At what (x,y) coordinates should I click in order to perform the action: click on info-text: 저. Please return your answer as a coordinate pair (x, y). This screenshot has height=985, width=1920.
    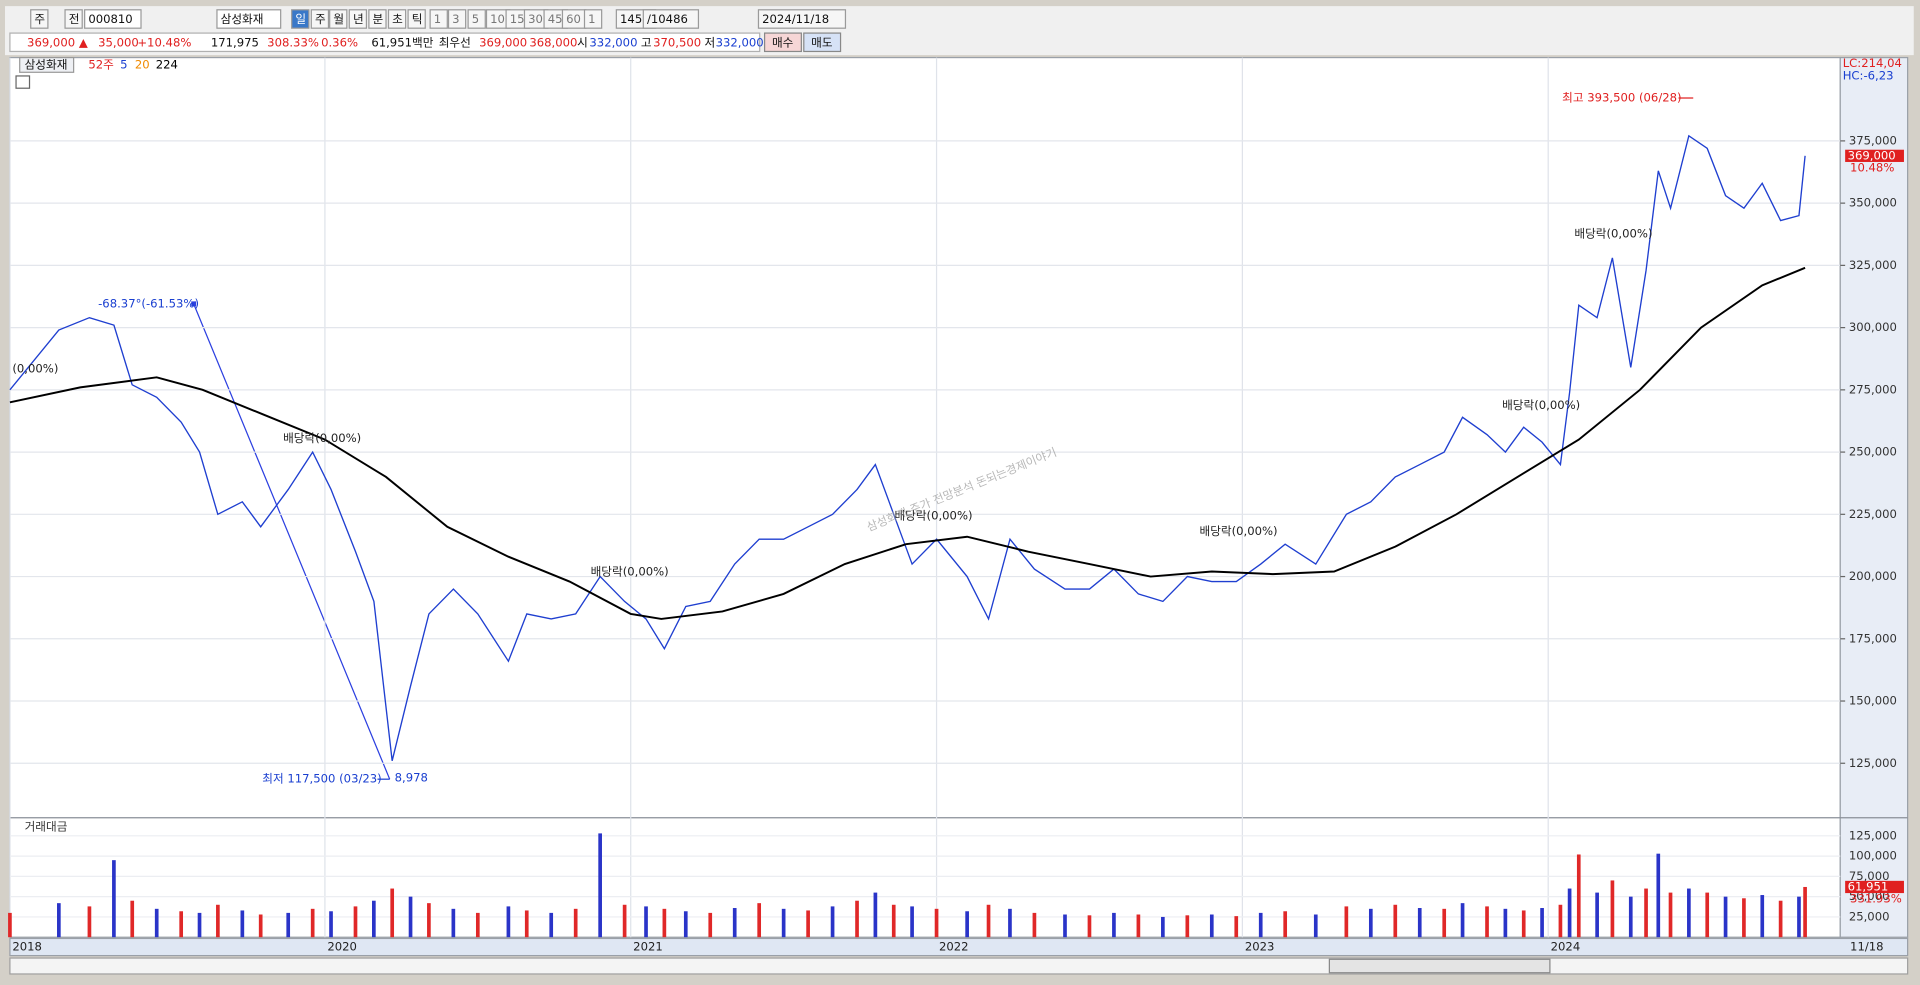
    Looking at the image, I should click on (710, 42).